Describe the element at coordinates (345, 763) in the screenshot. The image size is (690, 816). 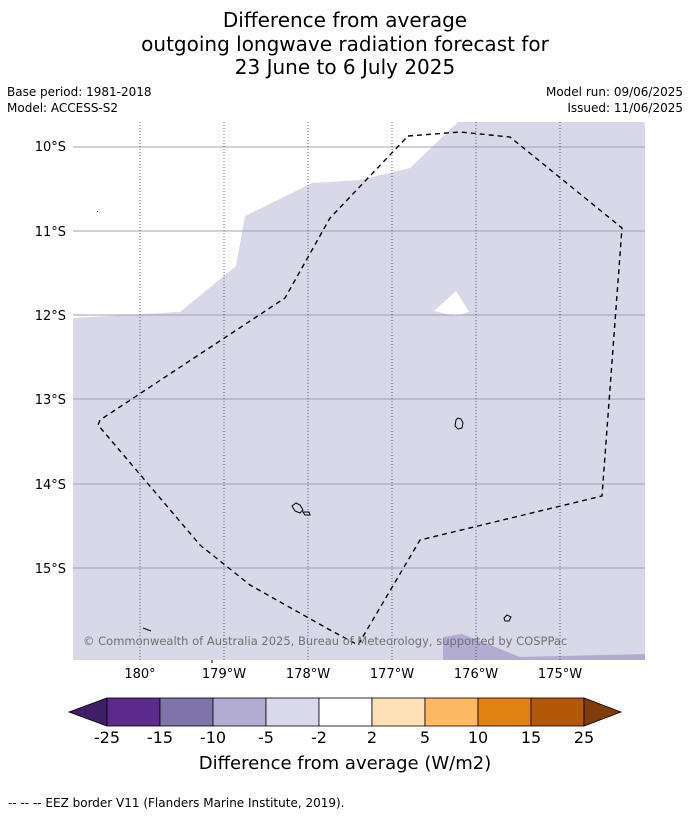
I see `colorbar-title: Difference from average (W/m2)` at that location.